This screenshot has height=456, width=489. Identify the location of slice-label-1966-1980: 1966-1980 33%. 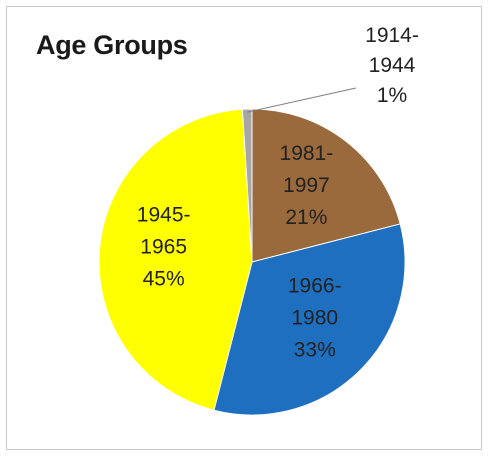
(315, 318).